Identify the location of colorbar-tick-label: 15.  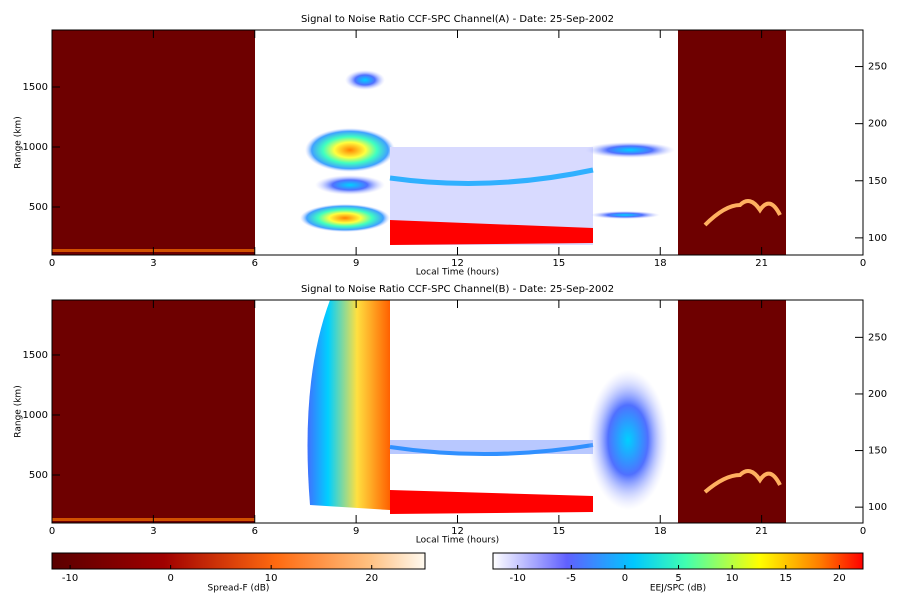
(785, 578).